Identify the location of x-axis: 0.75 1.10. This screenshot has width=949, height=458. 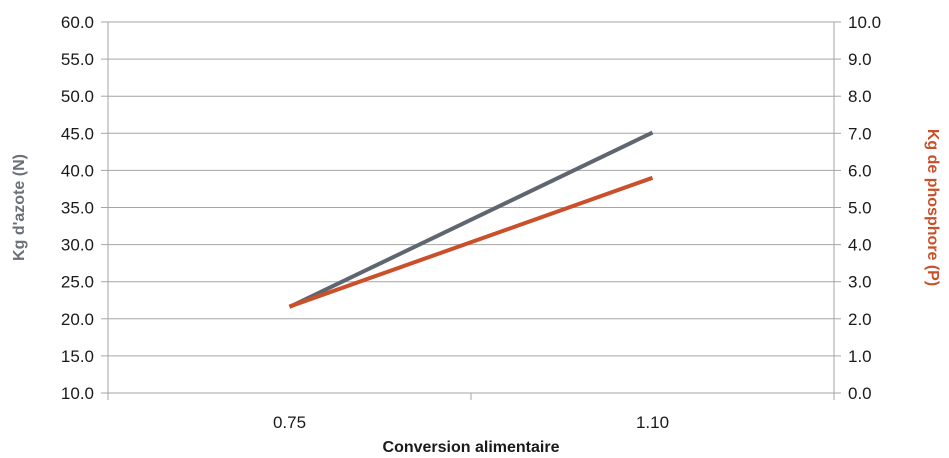
(471, 412).